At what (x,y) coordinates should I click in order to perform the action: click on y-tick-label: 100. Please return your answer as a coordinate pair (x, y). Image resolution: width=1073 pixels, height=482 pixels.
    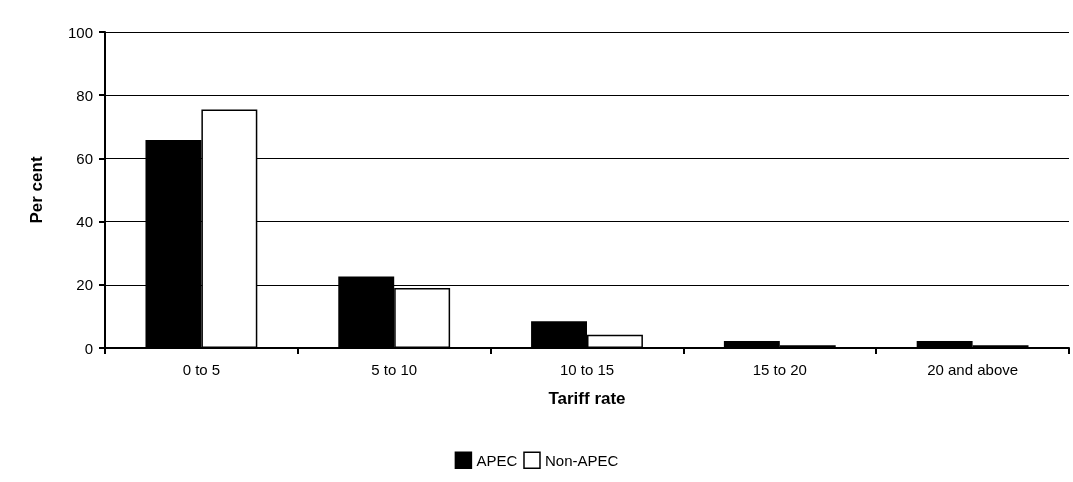
    Looking at the image, I should click on (80, 32).